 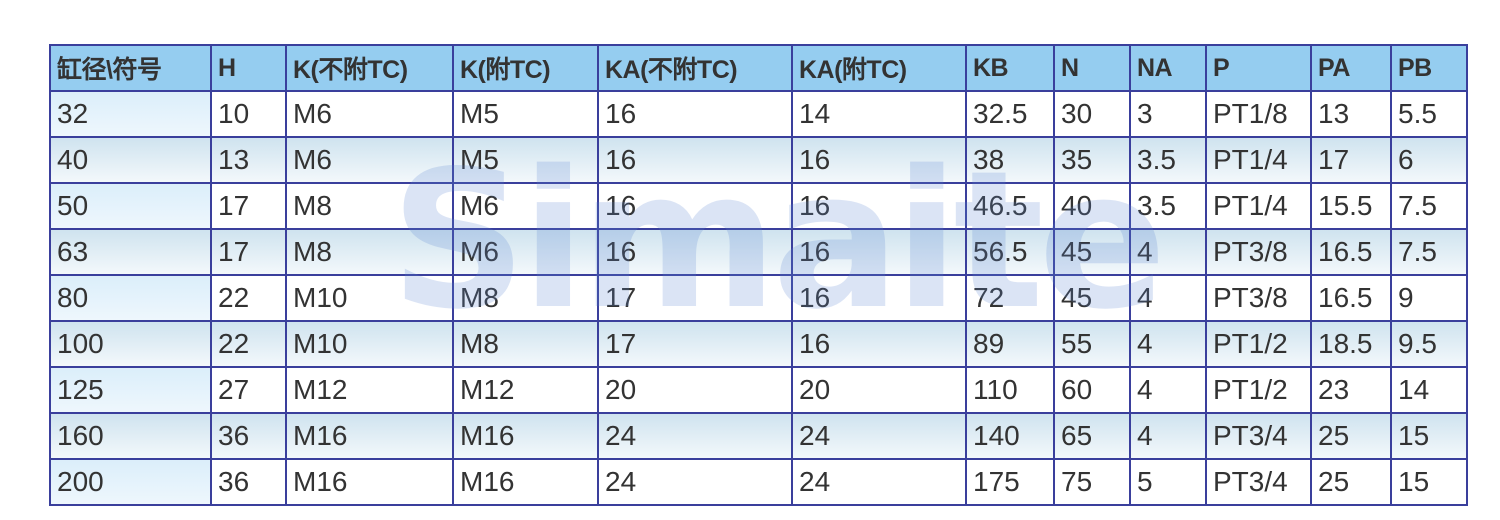 I want to click on table-row: 40 13 M6 M5 16 16 38 35 3.5 PT1/4 17 6, so click(x=758, y=160).